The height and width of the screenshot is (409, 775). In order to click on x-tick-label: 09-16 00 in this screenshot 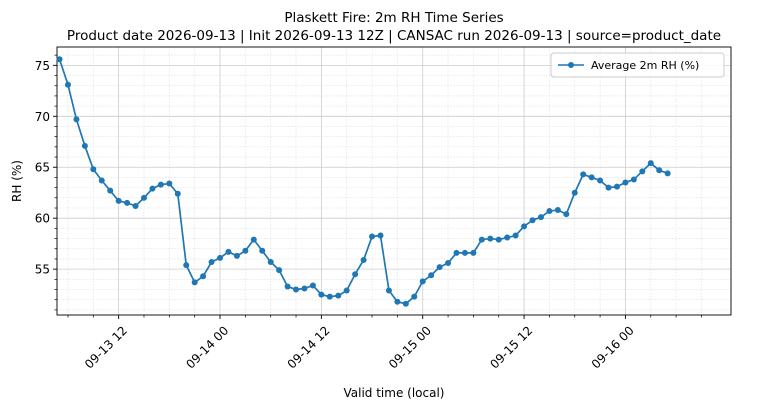, I will do `click(613, 347)`.